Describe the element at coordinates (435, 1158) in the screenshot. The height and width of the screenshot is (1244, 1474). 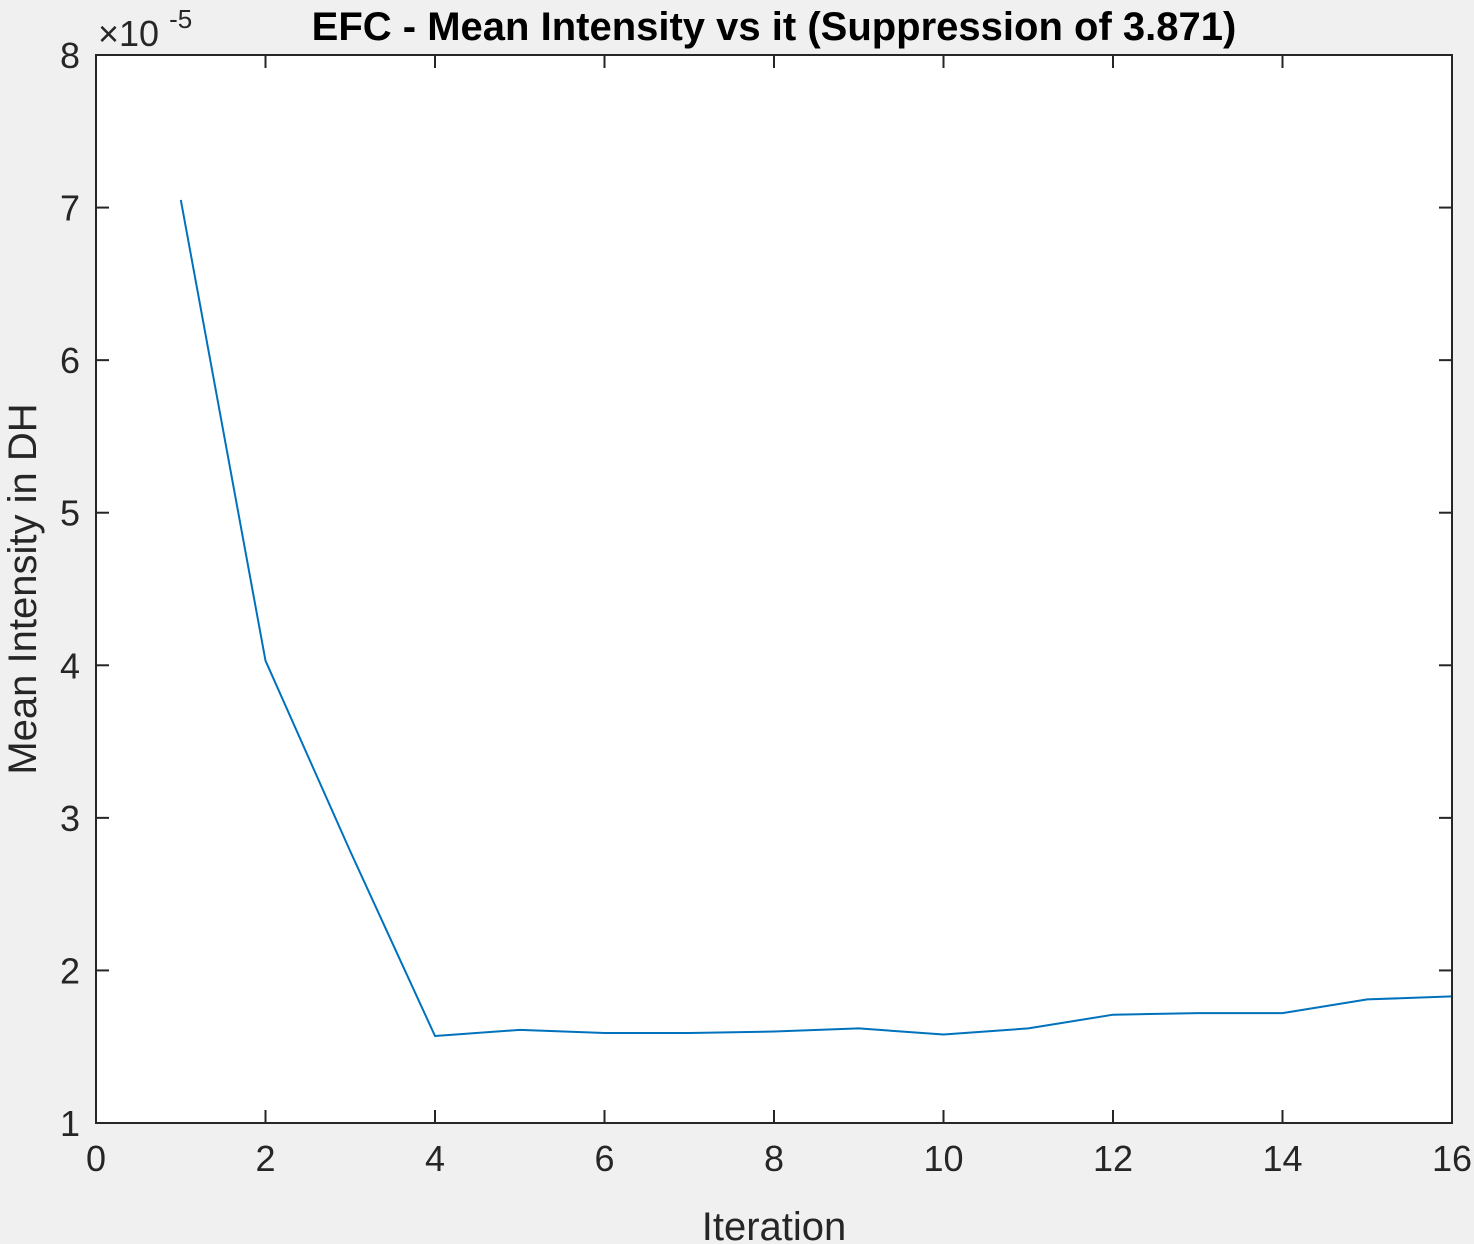
I see `x-tick-label: 4` at that location.